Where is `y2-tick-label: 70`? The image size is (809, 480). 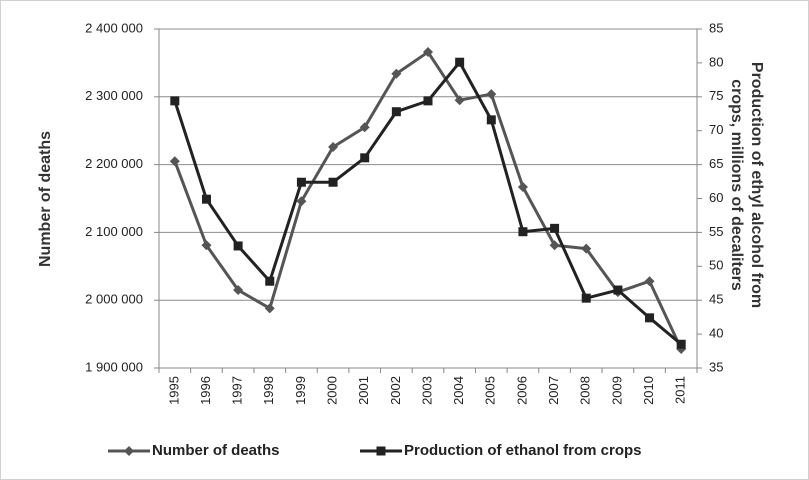 y2-tick-label: 70 is located at coordinates (716, 129).